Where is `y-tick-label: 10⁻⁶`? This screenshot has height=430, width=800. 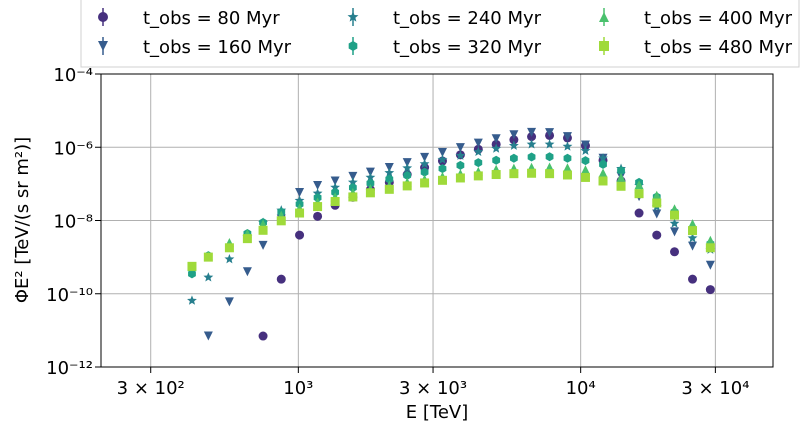
y-tick-label: 10⁻⁶ is located at coordinates (73, 148).